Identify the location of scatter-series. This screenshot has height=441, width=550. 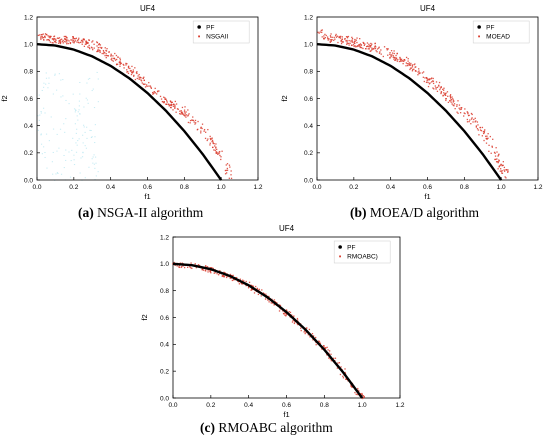
(413, 104).